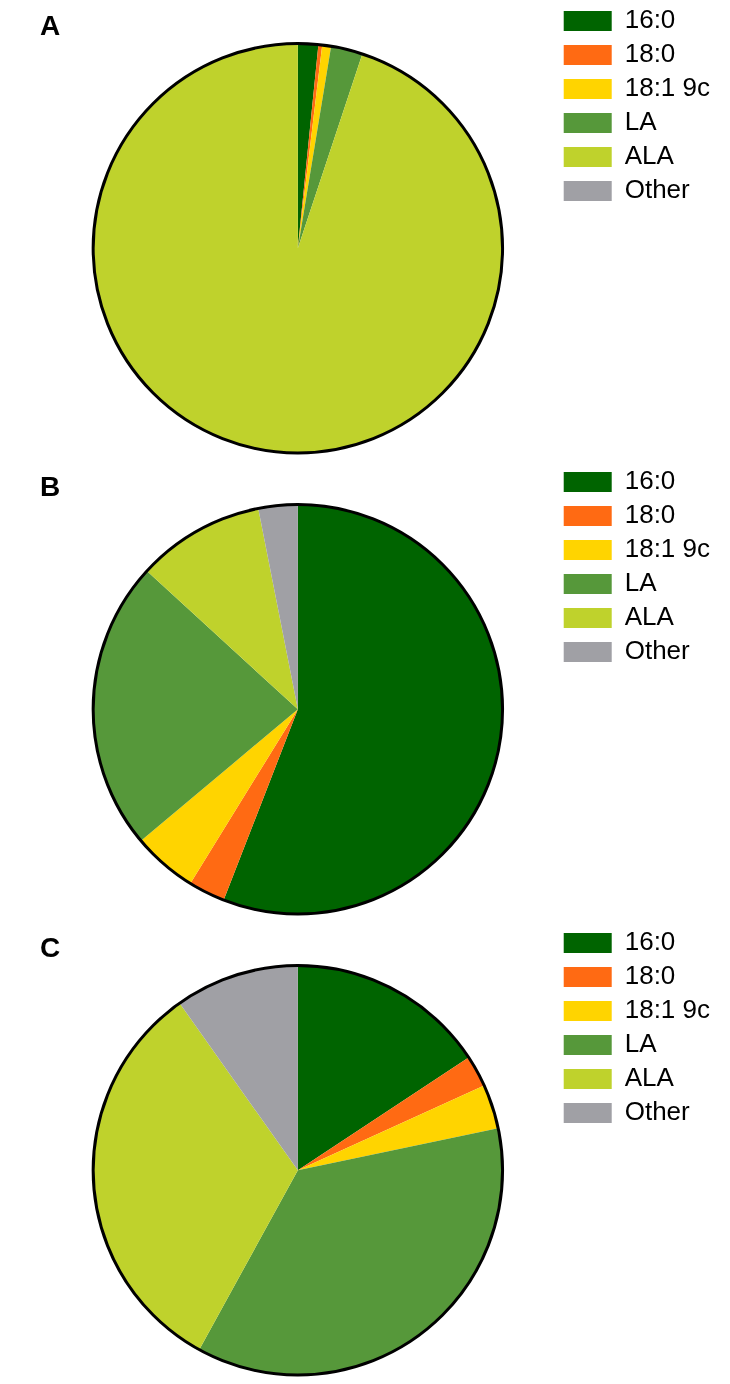 This screenshot has width=730, height=1384. I want to click on chart-title: B, so click(50, 486).